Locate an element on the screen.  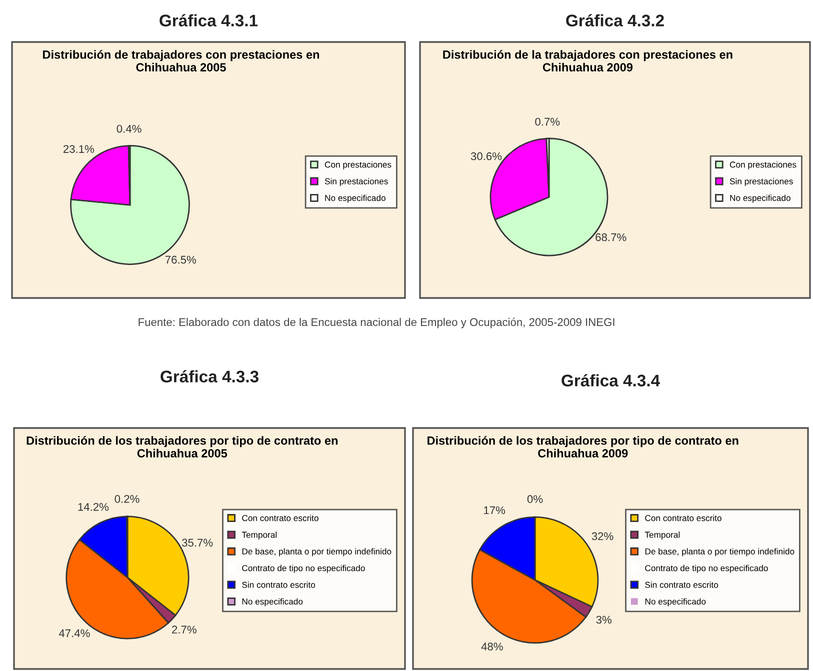
data-label: 0.2% is located at coordinates (127, 499).